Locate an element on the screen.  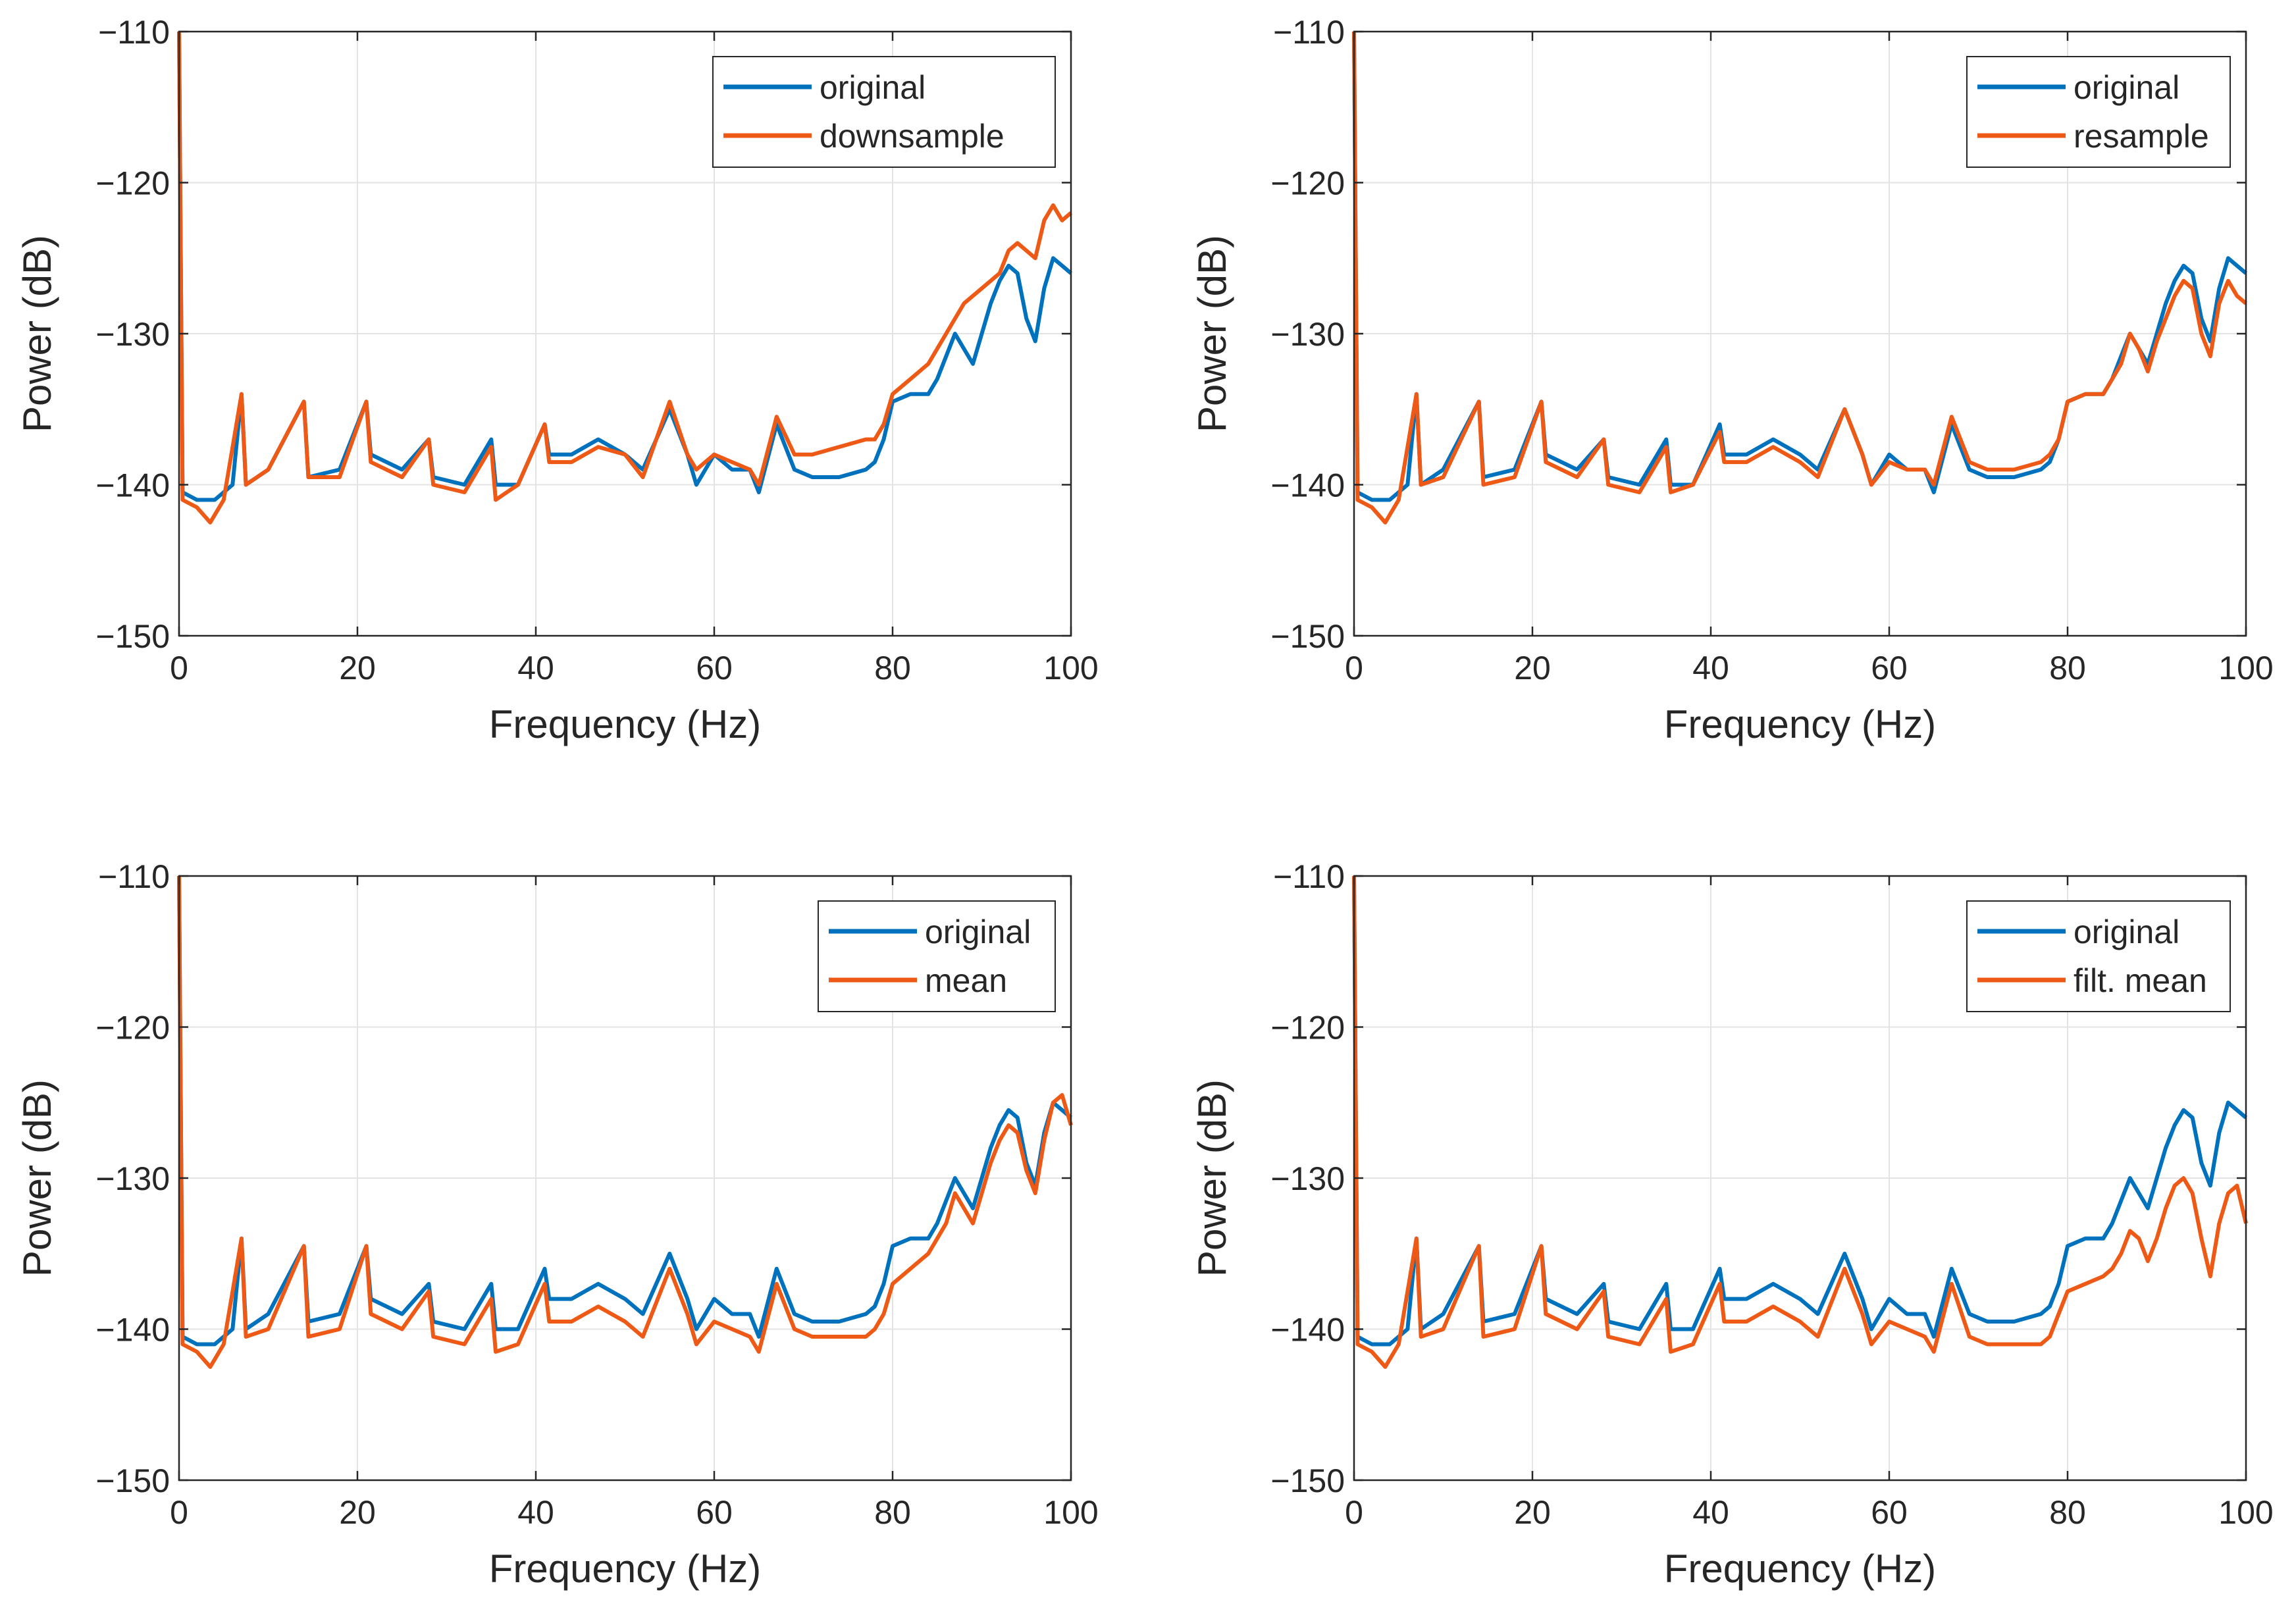
series-line-filt-mean is located at coordinates (1800, 1122).